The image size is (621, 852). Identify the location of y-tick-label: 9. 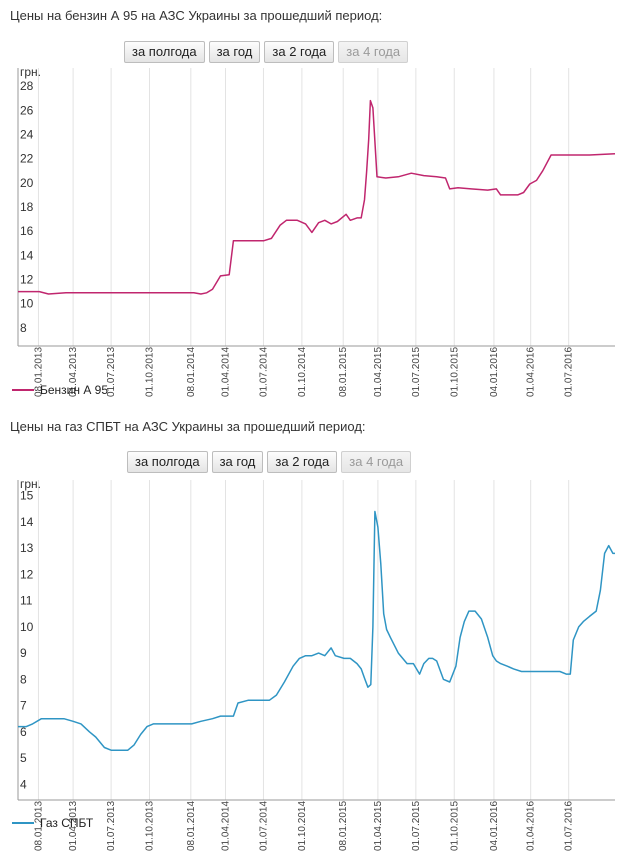
(23, 653).